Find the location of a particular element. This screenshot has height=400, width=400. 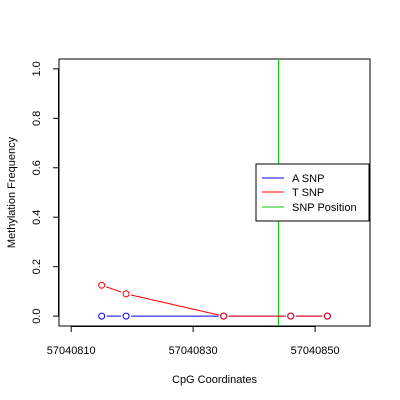

y-tick-label: 0.0 is located at coordinates (37, 315).